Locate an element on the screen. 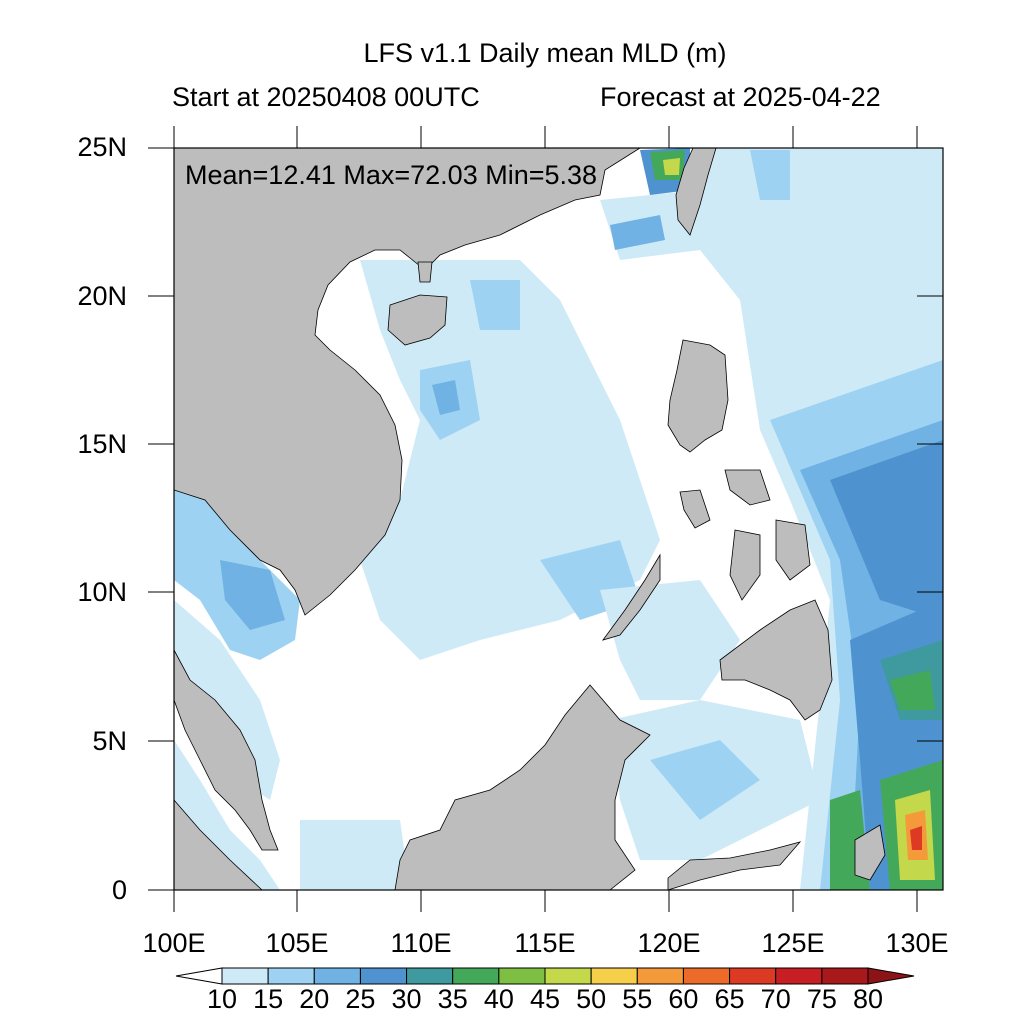 The height and width of the screenshot is (1024, 1024). colorbar-label: 50 is located at coordinates (591, 999).